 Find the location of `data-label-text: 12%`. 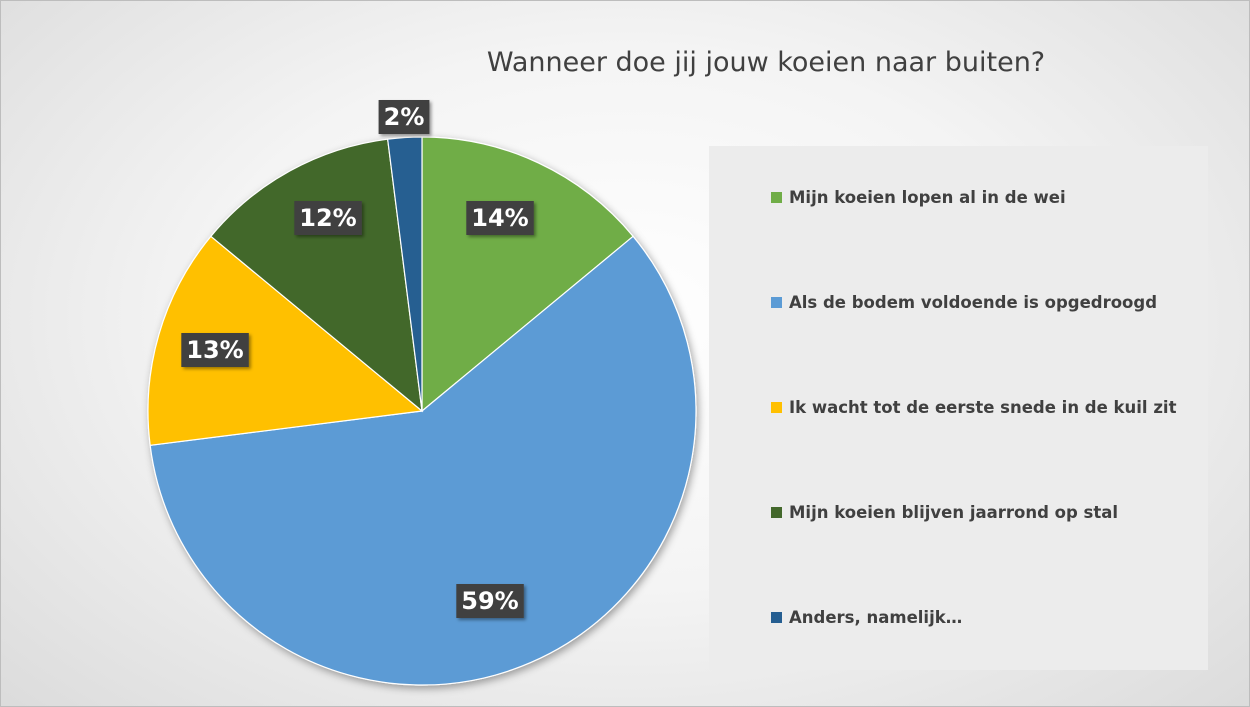

data-label-text: 12% is located at coordinates (327, 218).